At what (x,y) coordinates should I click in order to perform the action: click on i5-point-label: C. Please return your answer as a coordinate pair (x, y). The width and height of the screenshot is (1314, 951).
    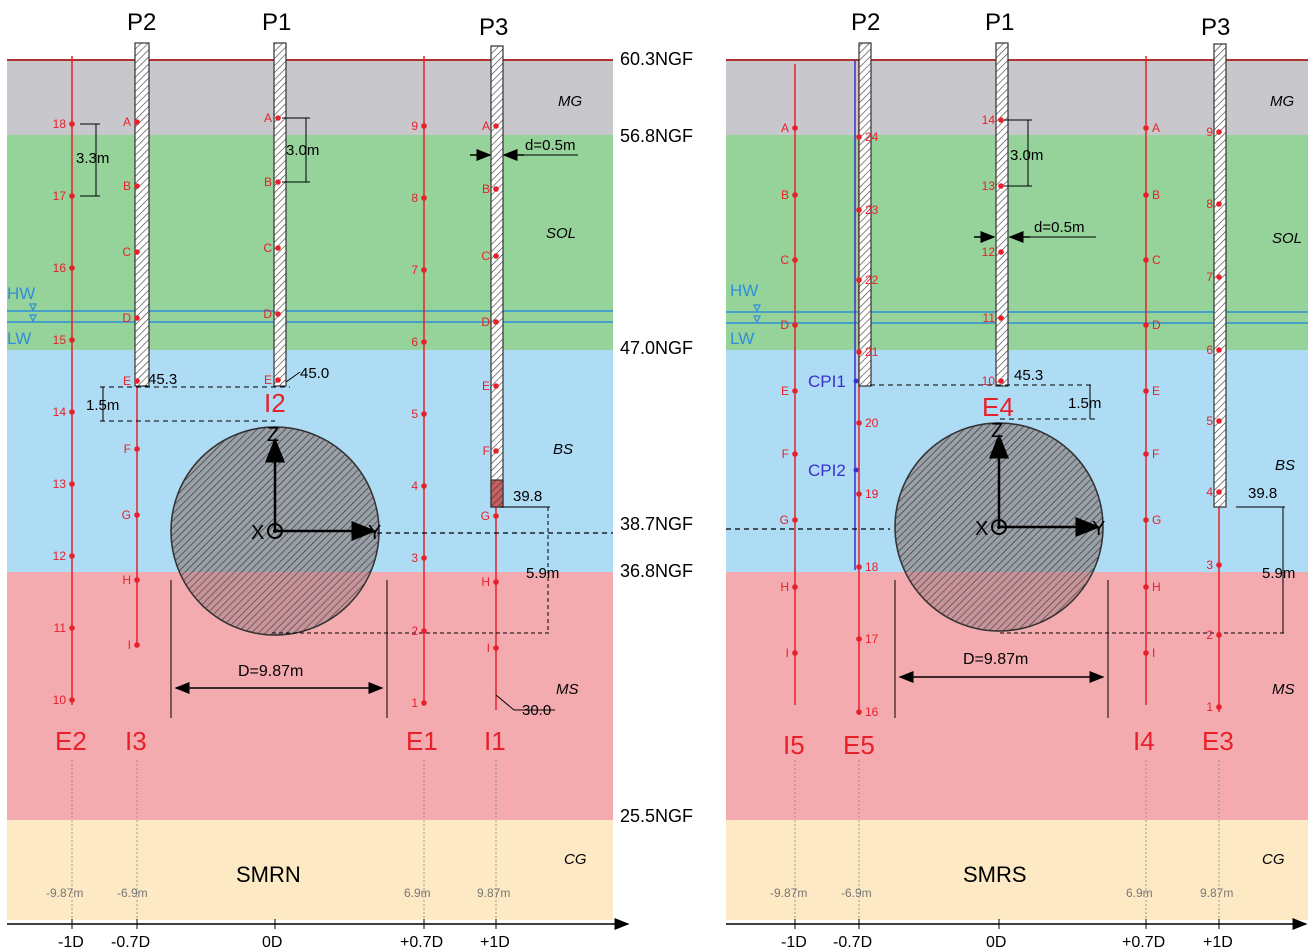
    Looking at the image, I should click on (784, 260).